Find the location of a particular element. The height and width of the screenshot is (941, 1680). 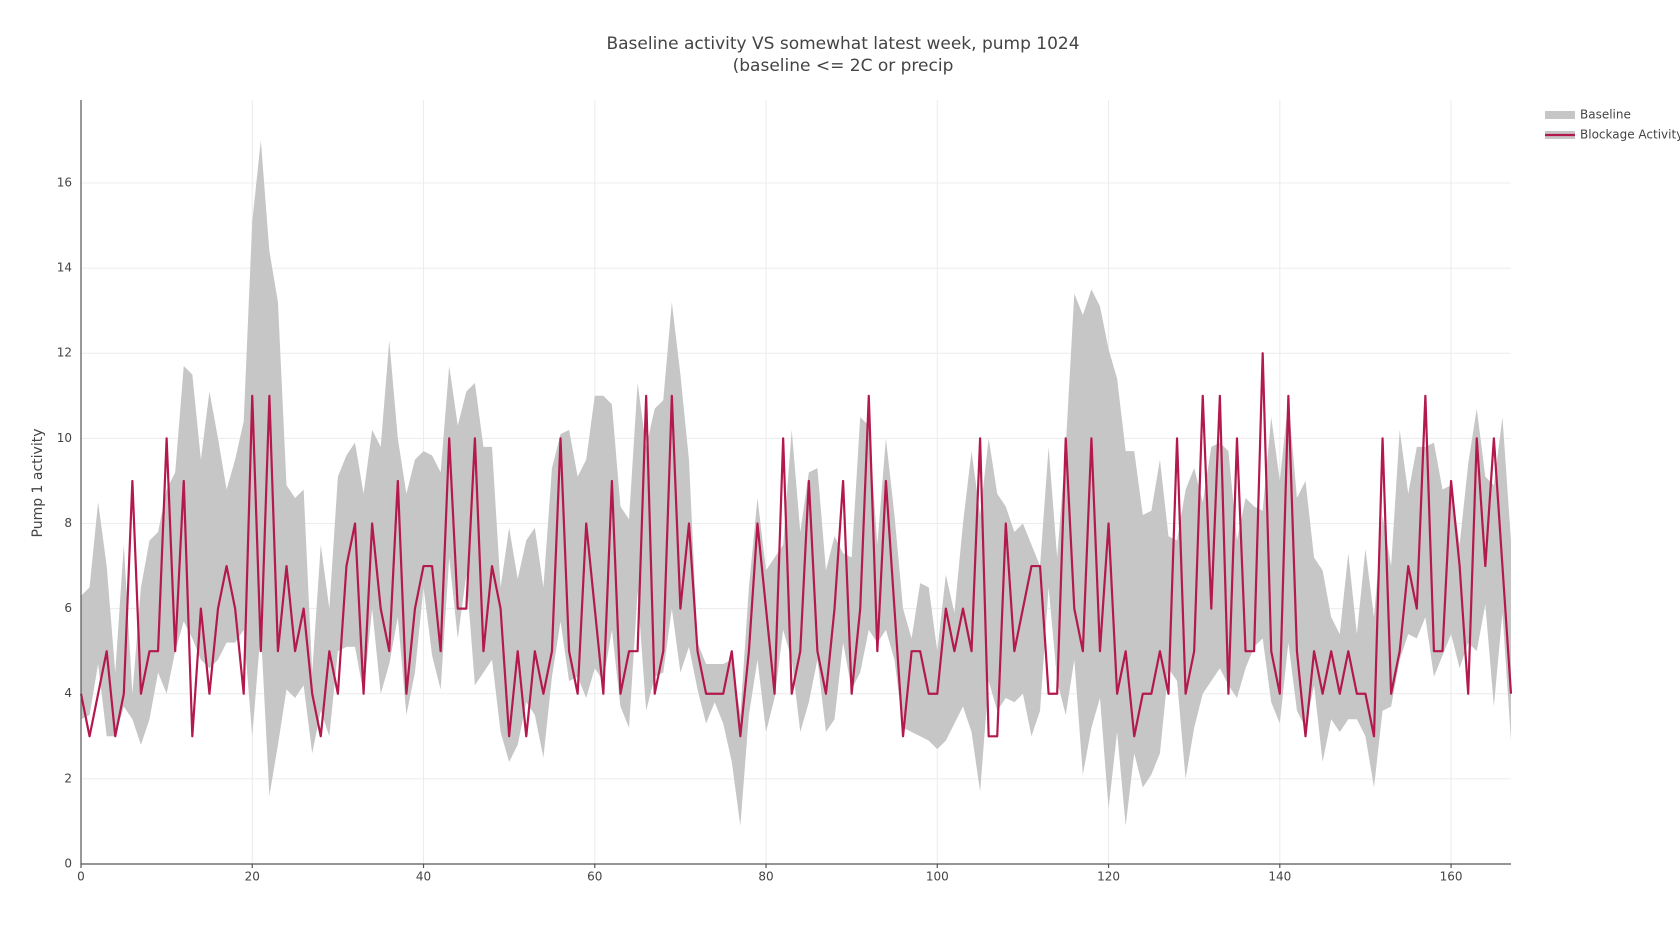

legend-label: Baseline is located at coordinates (1605, 115).